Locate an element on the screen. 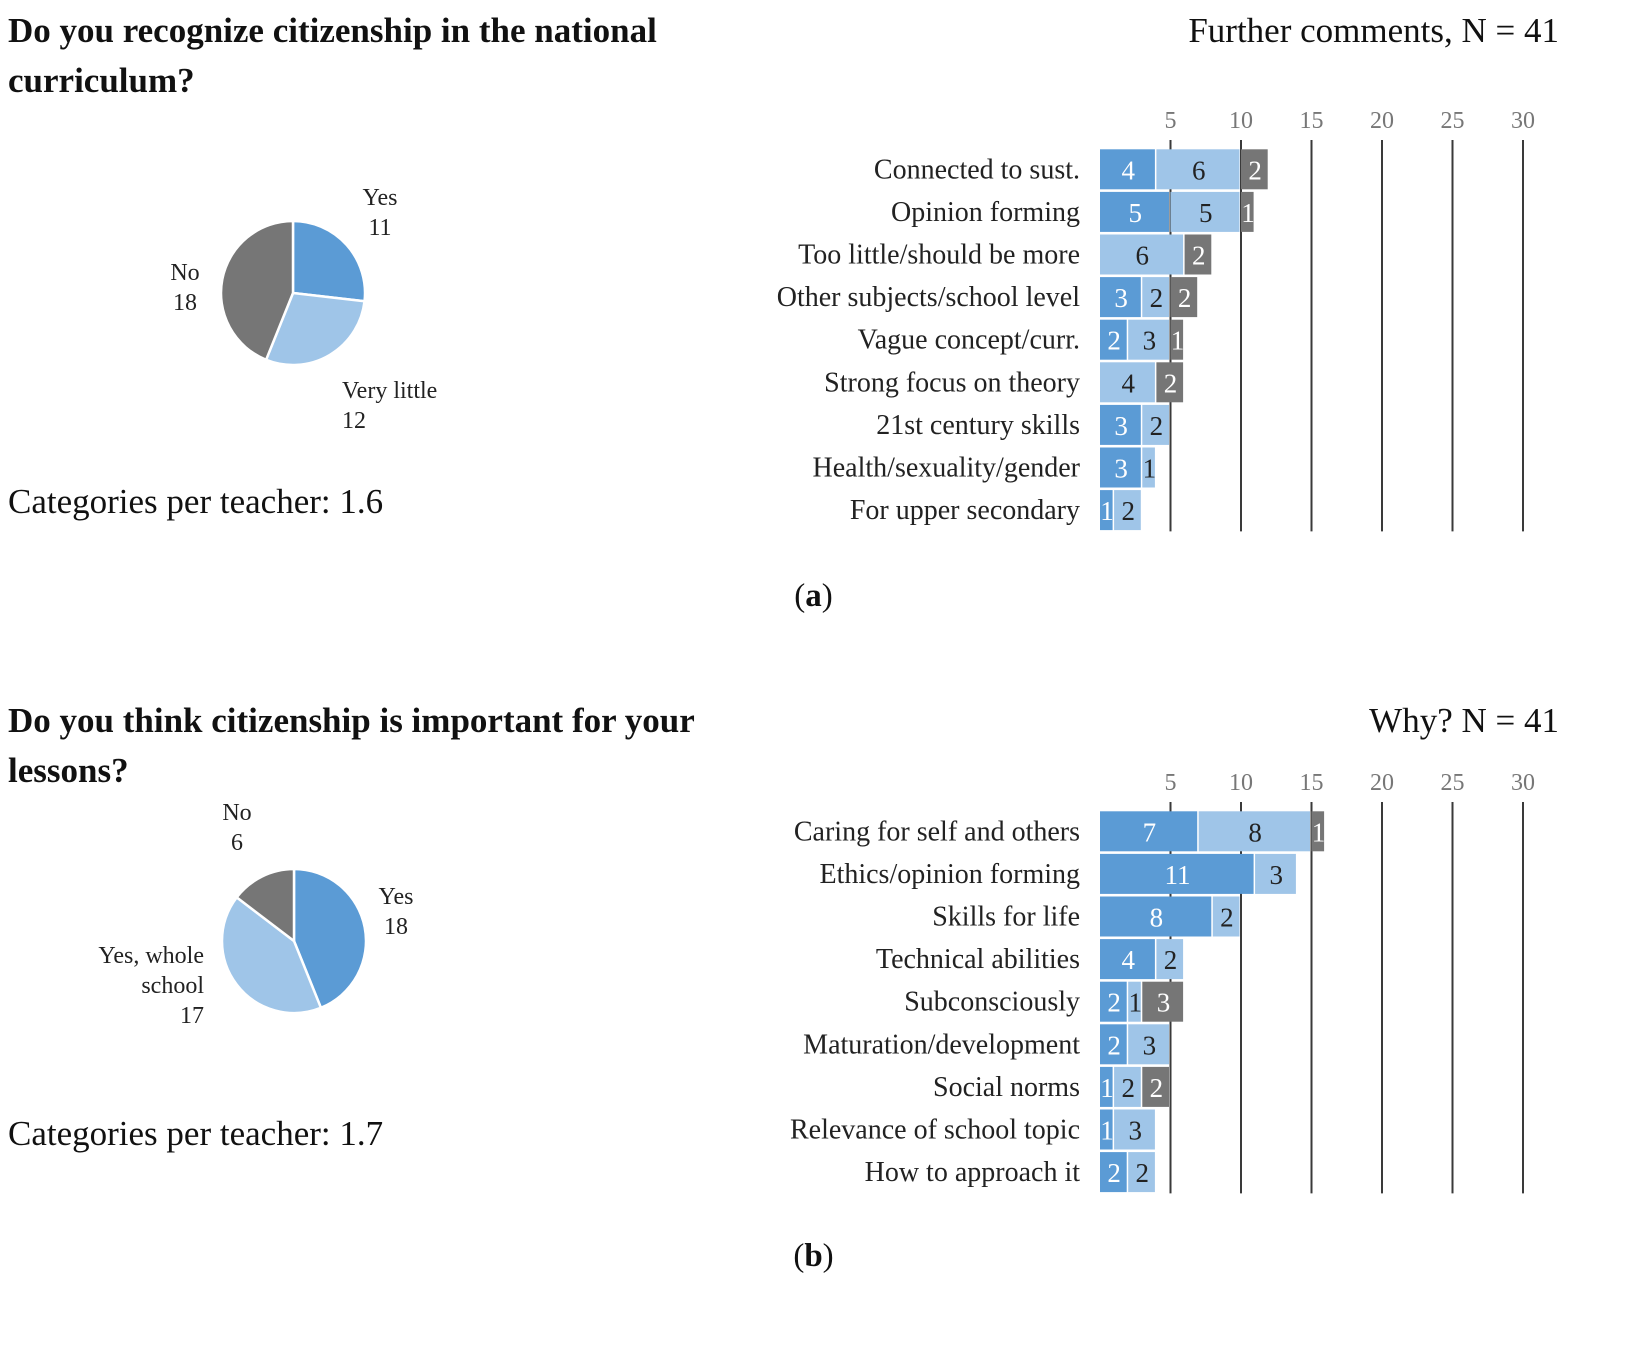 The width and height of the screenshot is (1627, 1358). panel-label-letter: a is located at coordinates (813, 596).